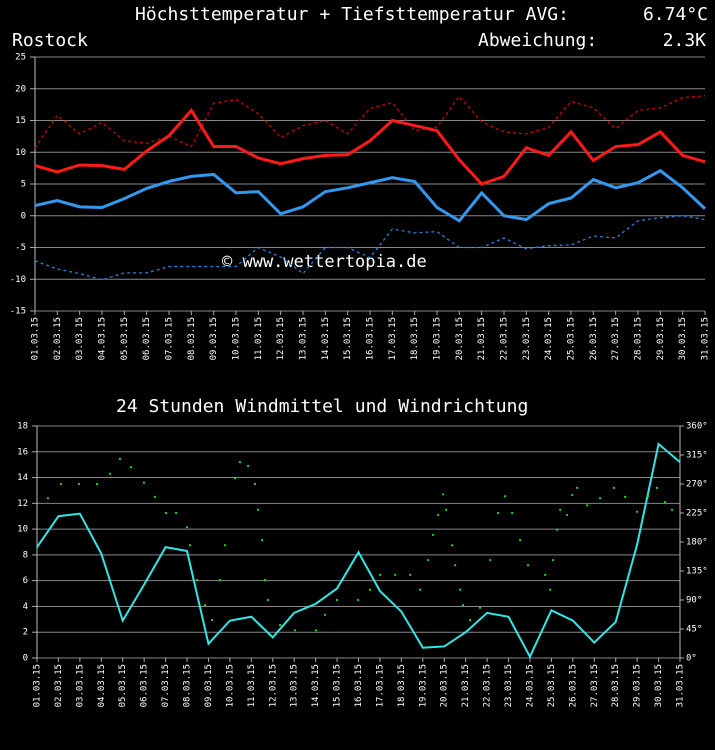  What do you see at coordinates (170, 338) in the screenshot?
I see `x-tick-label: 07.03.15` at bounding box center [170, 338].